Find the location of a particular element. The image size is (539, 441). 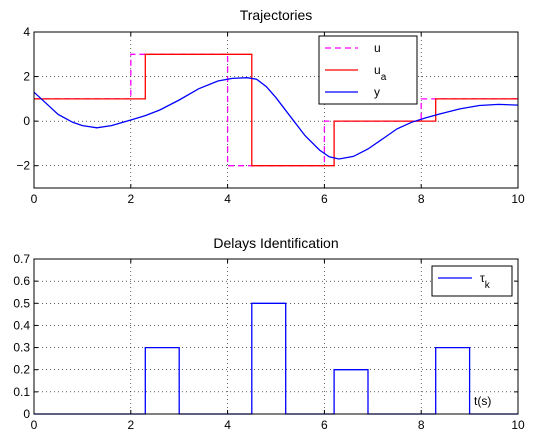

delays-xlabel: t(s) is located at coordinates (482, 401).